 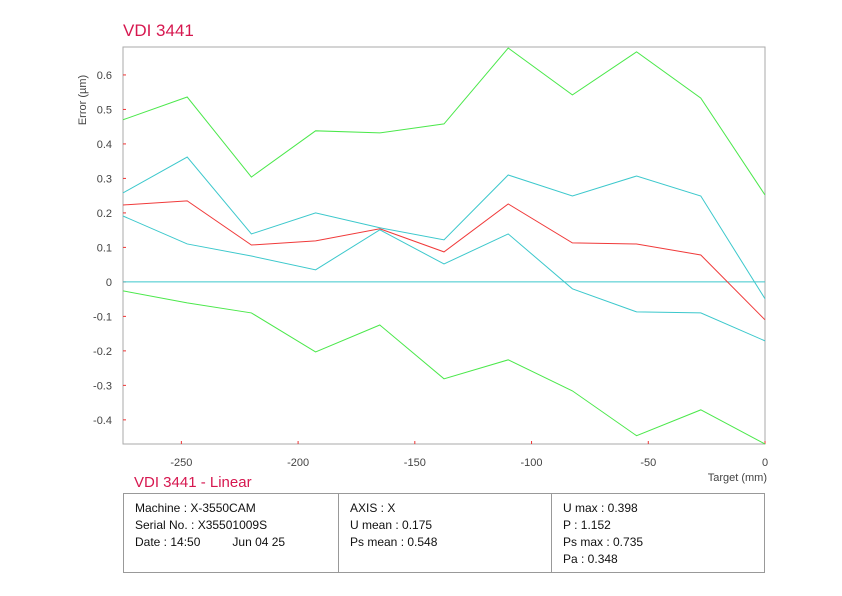 I want to click on y-tick-label: 0.4, so click(x=104, y=145).